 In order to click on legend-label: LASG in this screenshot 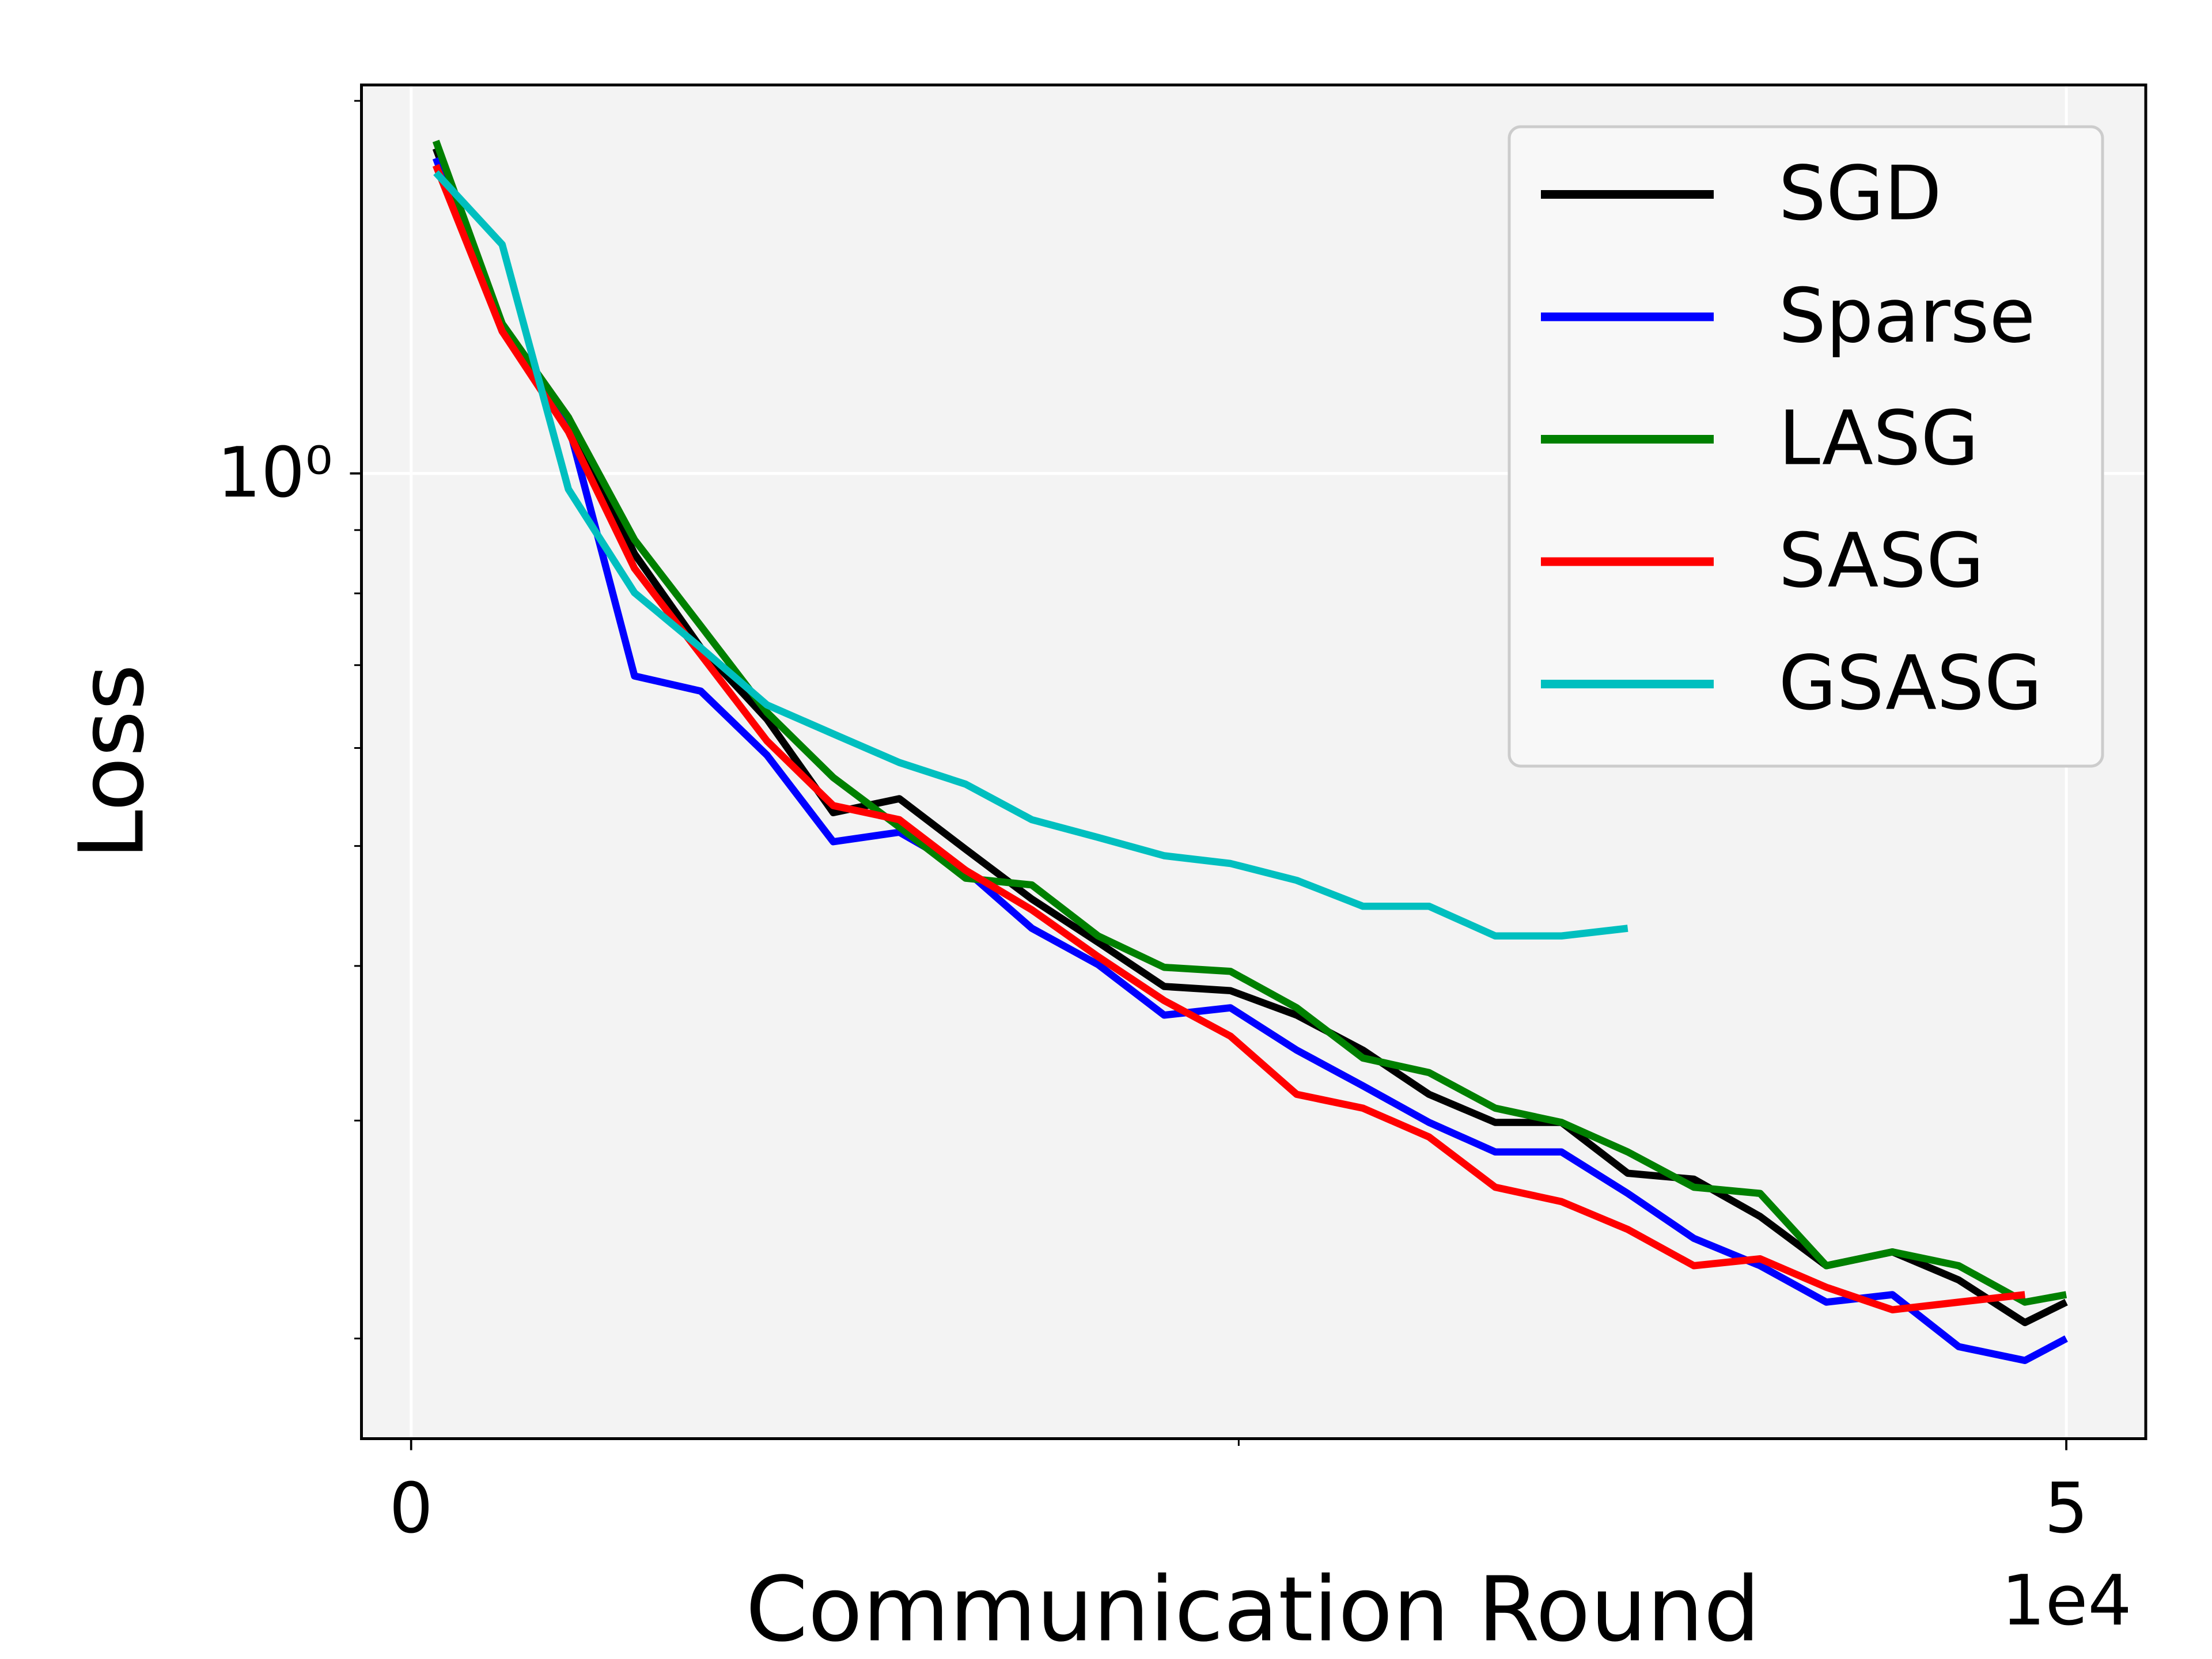, I will do `click(1879, 438)`.